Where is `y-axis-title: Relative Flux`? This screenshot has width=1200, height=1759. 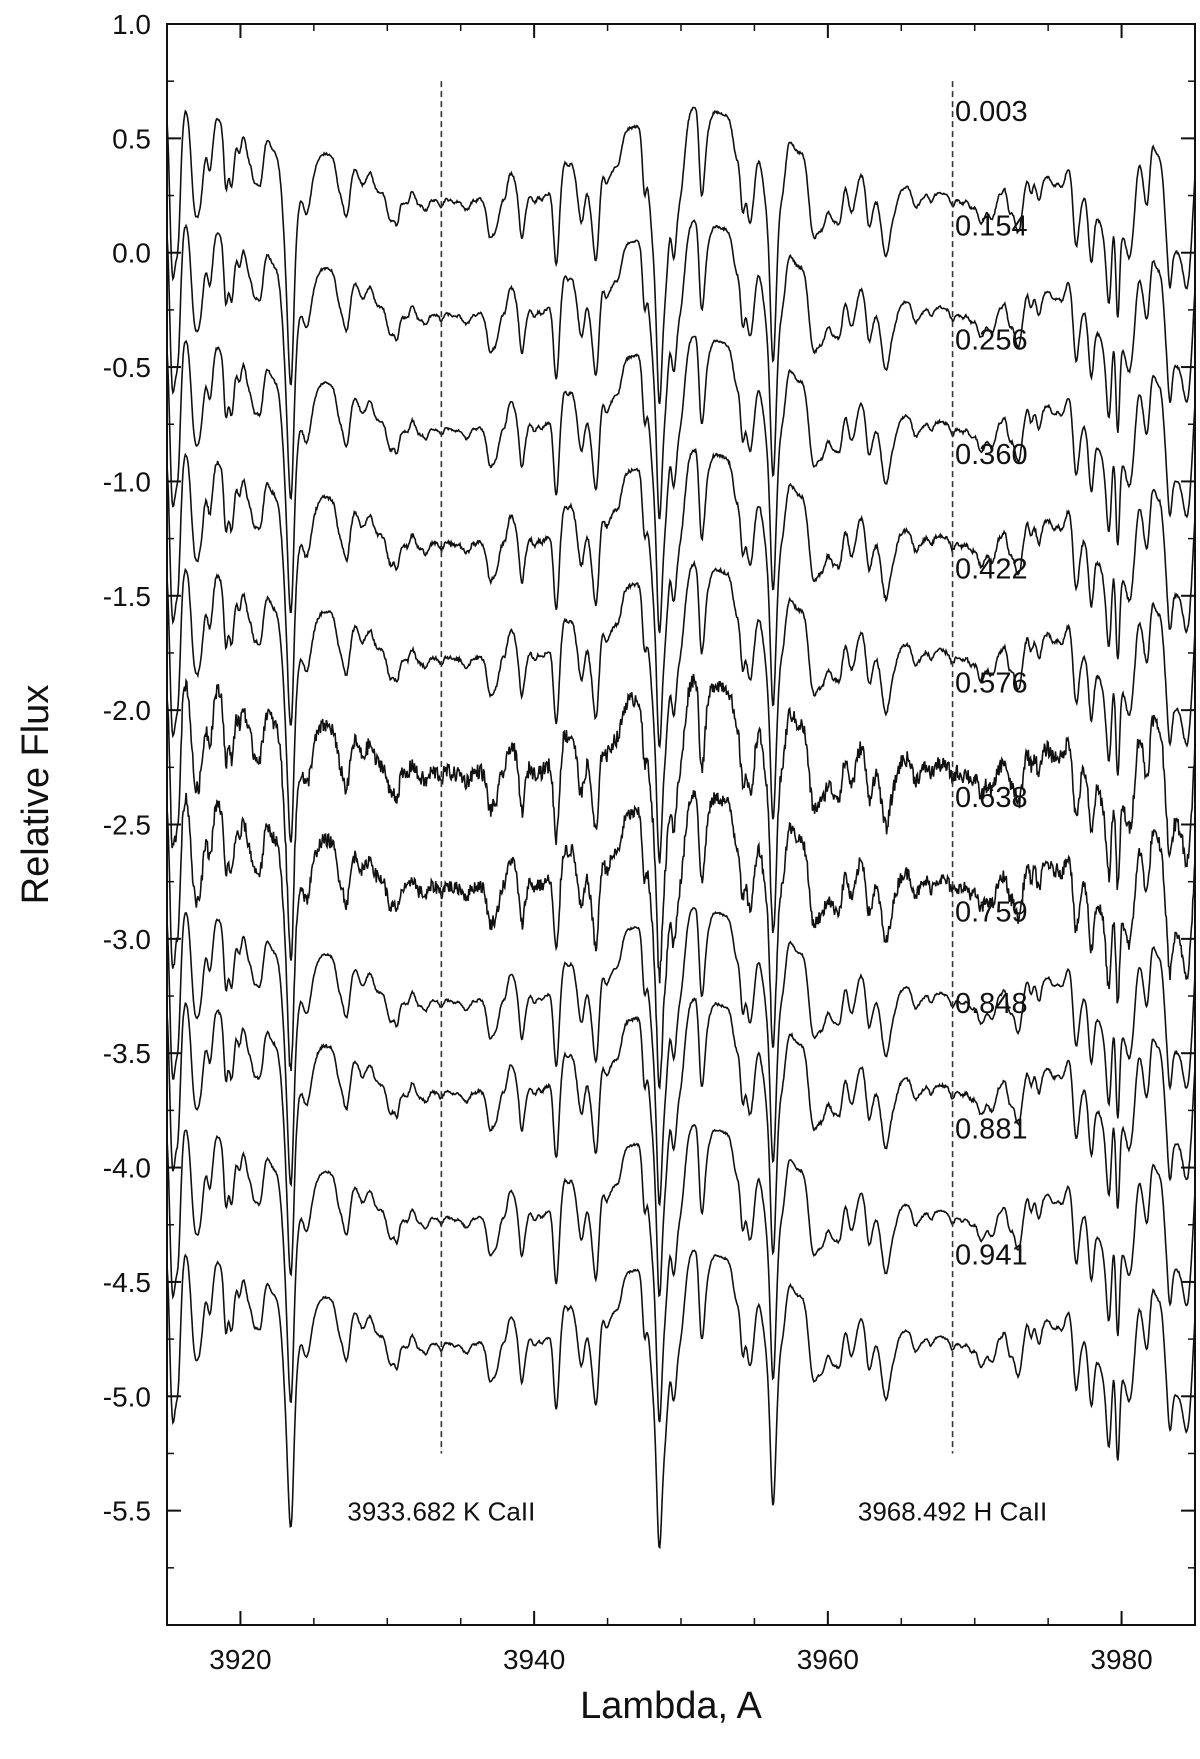 y-axis-title: Relative Flux is located at coordinates (36, 795).